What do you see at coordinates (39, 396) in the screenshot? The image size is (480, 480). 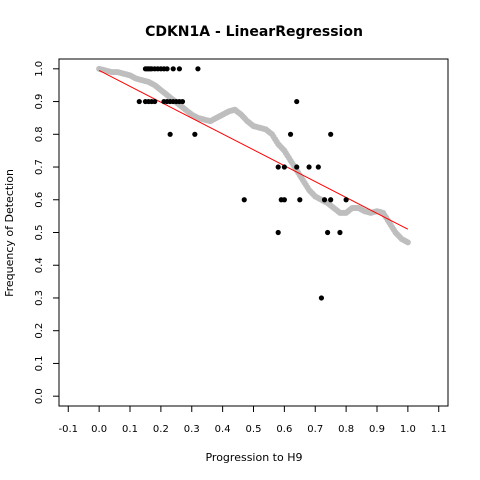 I see `y-tick-label: 0.0` at bounding box center [39, 396].